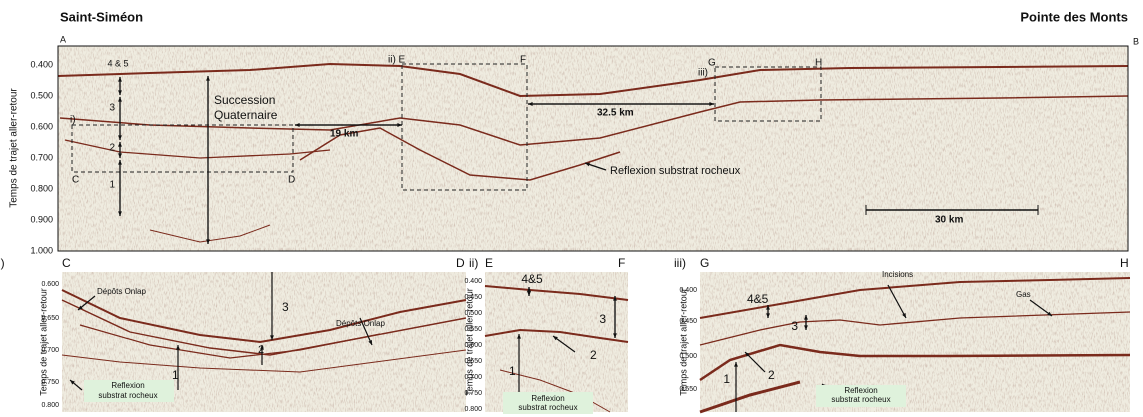 This screenshot has width=1143, height=417. I want to click on corner-label: A, so click(63, 39).